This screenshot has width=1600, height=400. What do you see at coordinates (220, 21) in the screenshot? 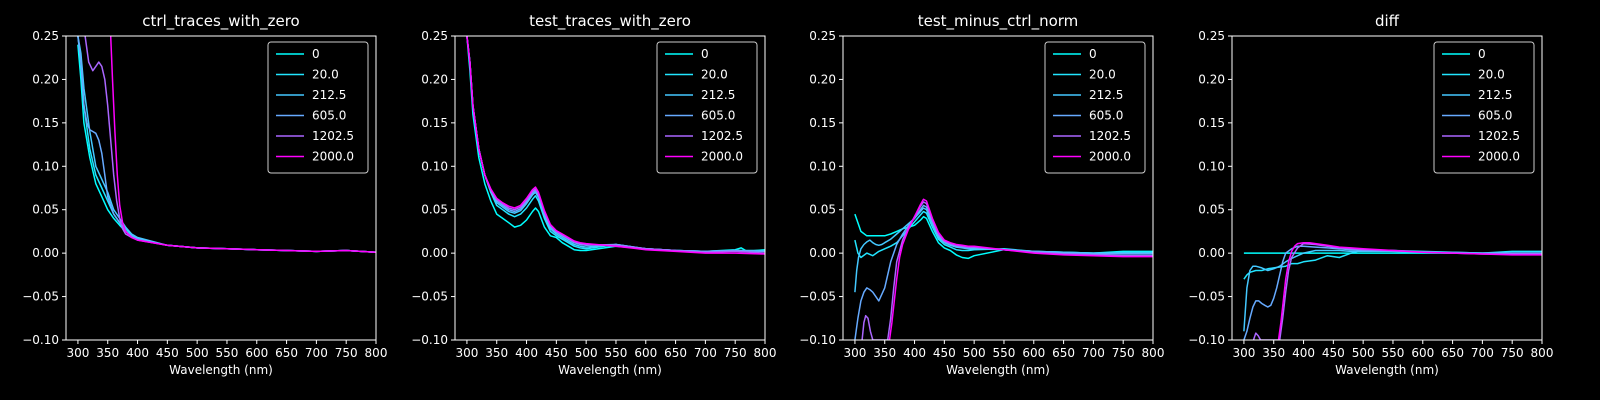
I see `chart-title: ctrl_traces_with_zero` at bounding box center [220, 21].